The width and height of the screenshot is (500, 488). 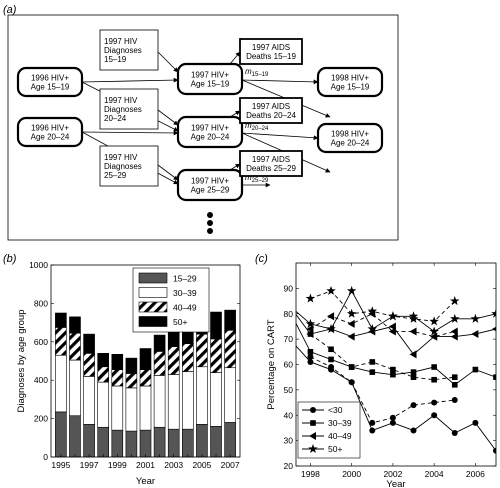 What do you see at coordinates (41, 303) in the screenshot?
I see `y-tick-label: 800` at bounding box center [41, 303].